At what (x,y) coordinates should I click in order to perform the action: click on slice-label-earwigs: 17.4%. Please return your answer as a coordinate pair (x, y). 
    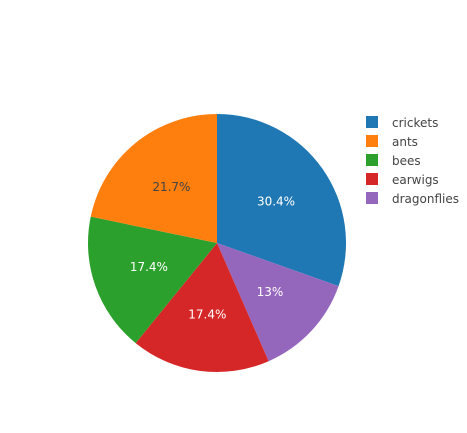
    Looking at the image, I should click on (207, 315).